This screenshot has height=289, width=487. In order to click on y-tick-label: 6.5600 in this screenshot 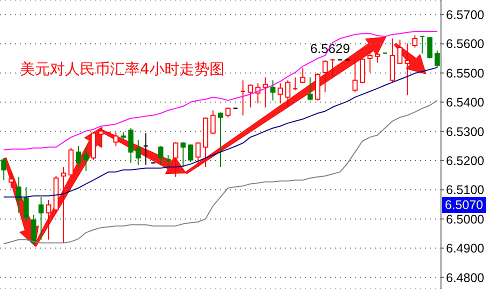, I will do `click(465, 44)`.